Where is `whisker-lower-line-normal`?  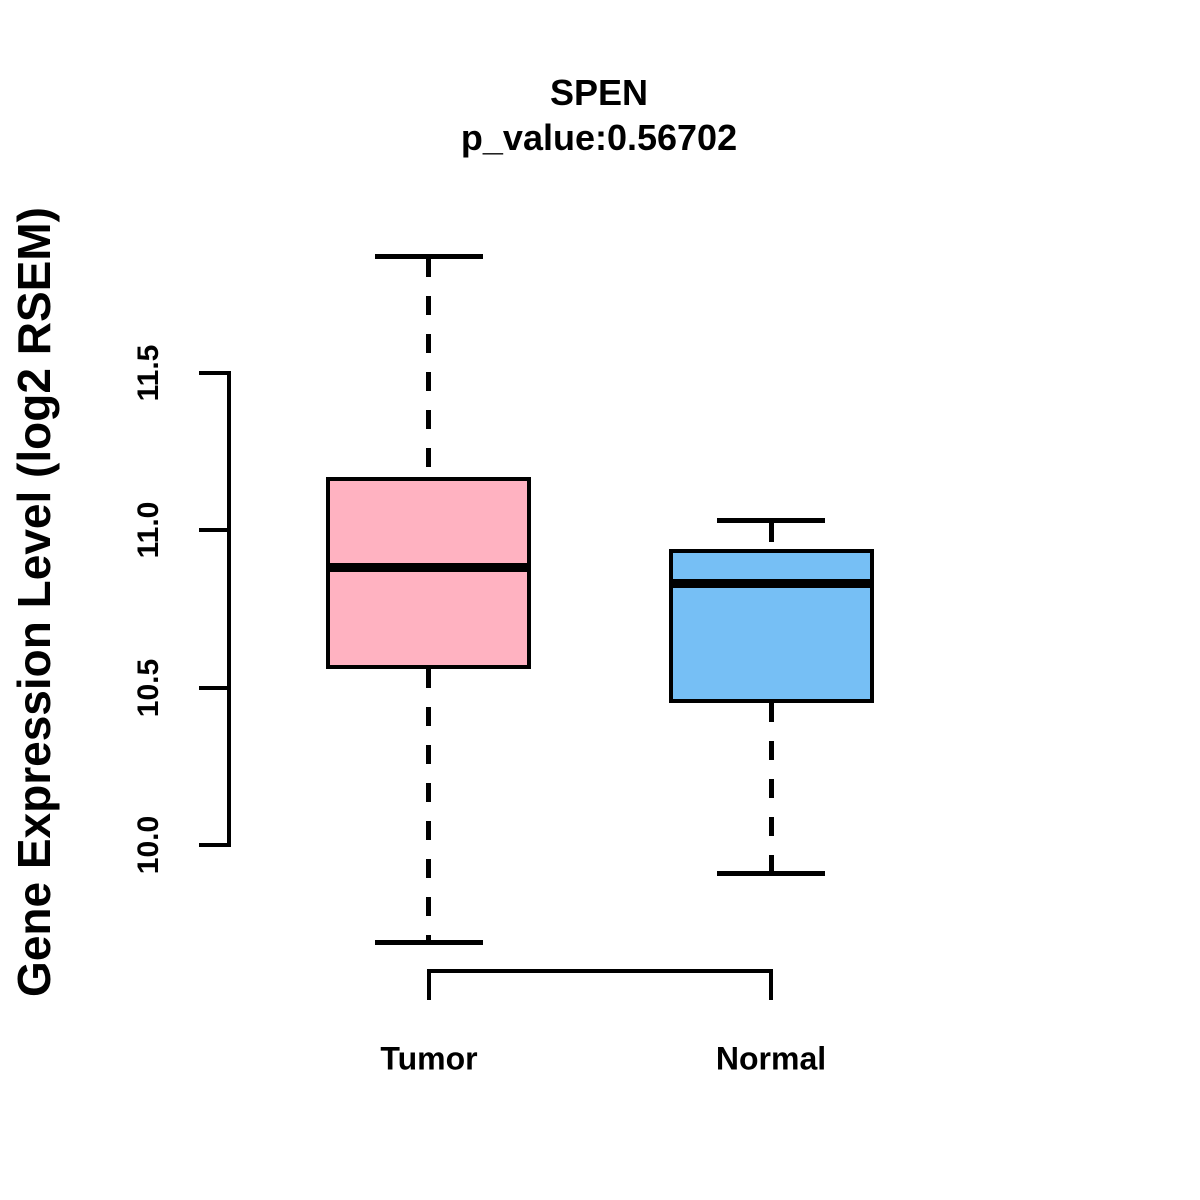 whisker-lower-line-normal is located at coordinates (771, 787).